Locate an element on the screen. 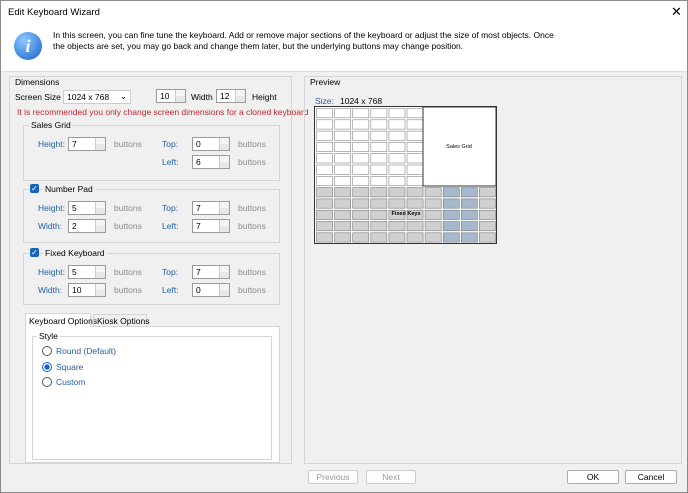 The width and height of the screenshot is (688, 493). radio-selected is located at coordinates (47, 367).